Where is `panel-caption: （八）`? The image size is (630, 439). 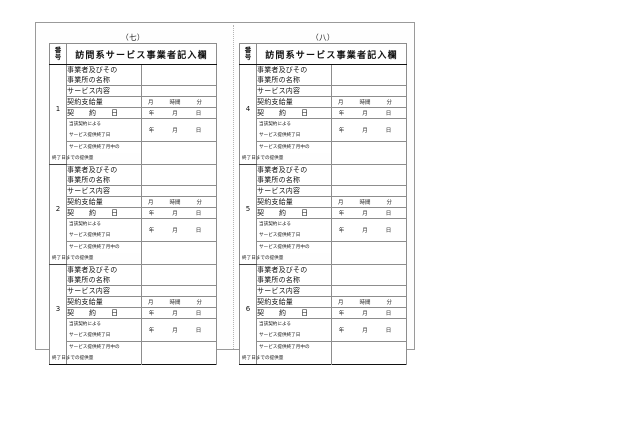
panel-caption: （八） is located at coordinates (323, 37).